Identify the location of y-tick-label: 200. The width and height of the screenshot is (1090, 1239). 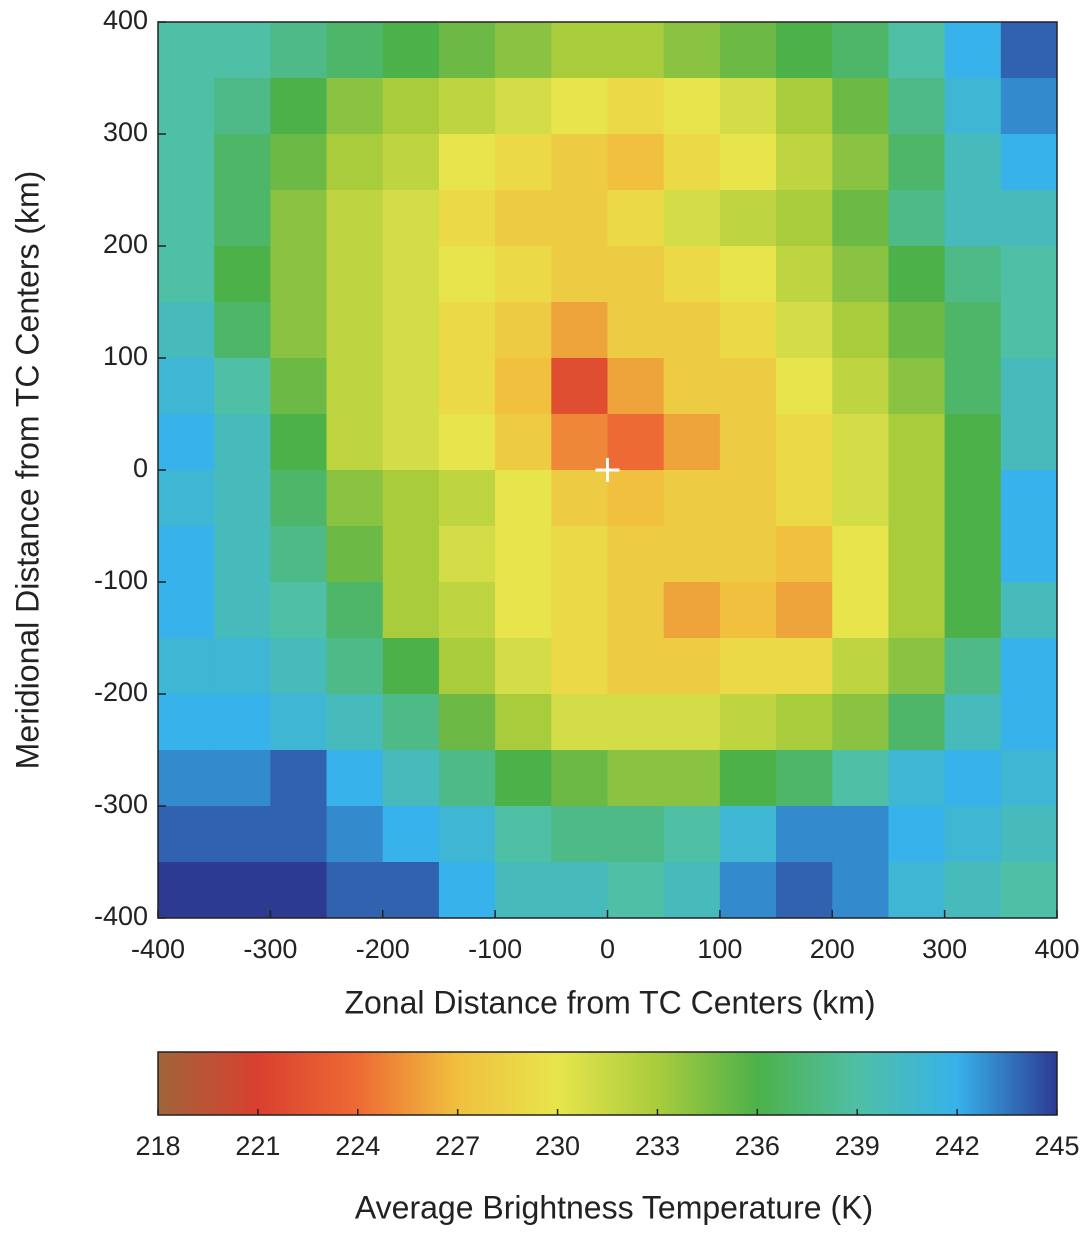
(125, 244).